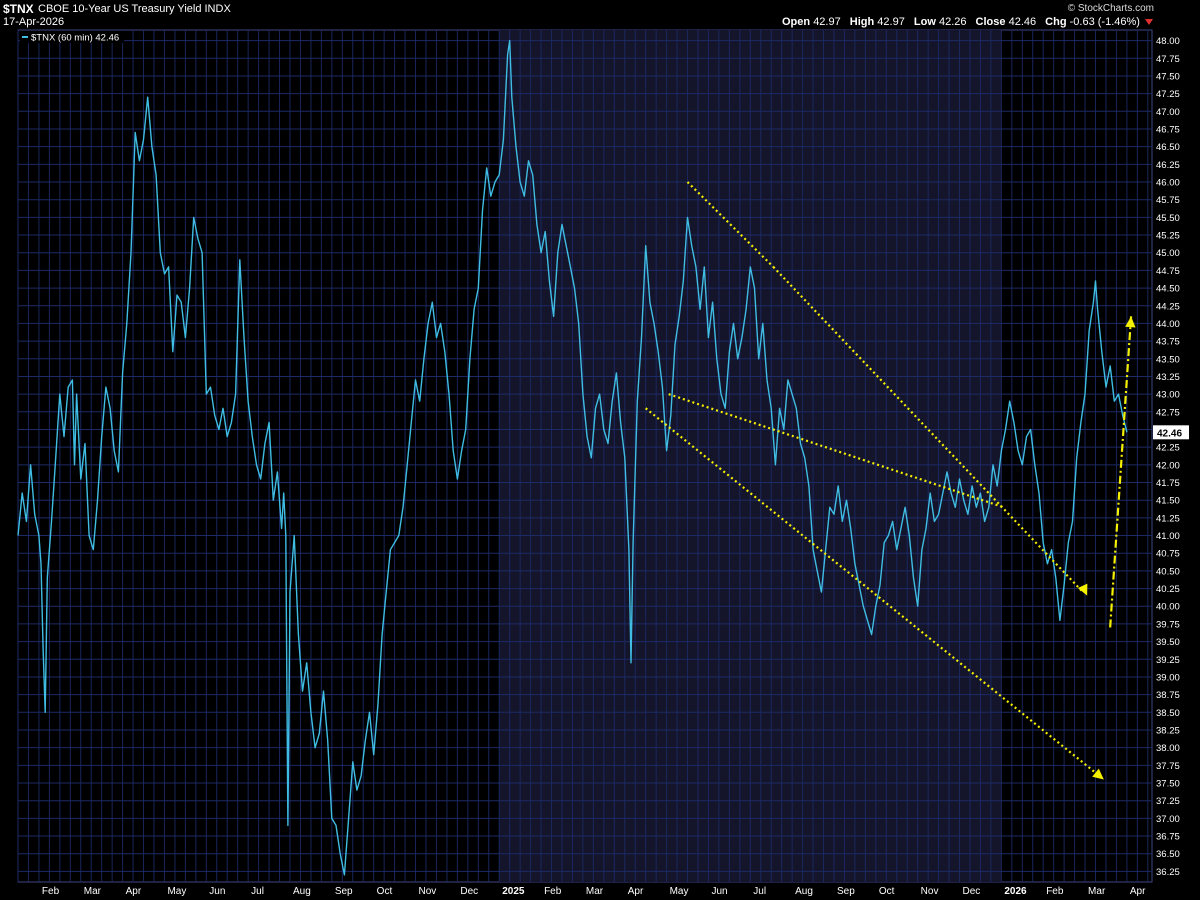 The height and width of the screenshot is (900, 1200). I want to click on y-tick-label: 37.75, so click(1168, 766).